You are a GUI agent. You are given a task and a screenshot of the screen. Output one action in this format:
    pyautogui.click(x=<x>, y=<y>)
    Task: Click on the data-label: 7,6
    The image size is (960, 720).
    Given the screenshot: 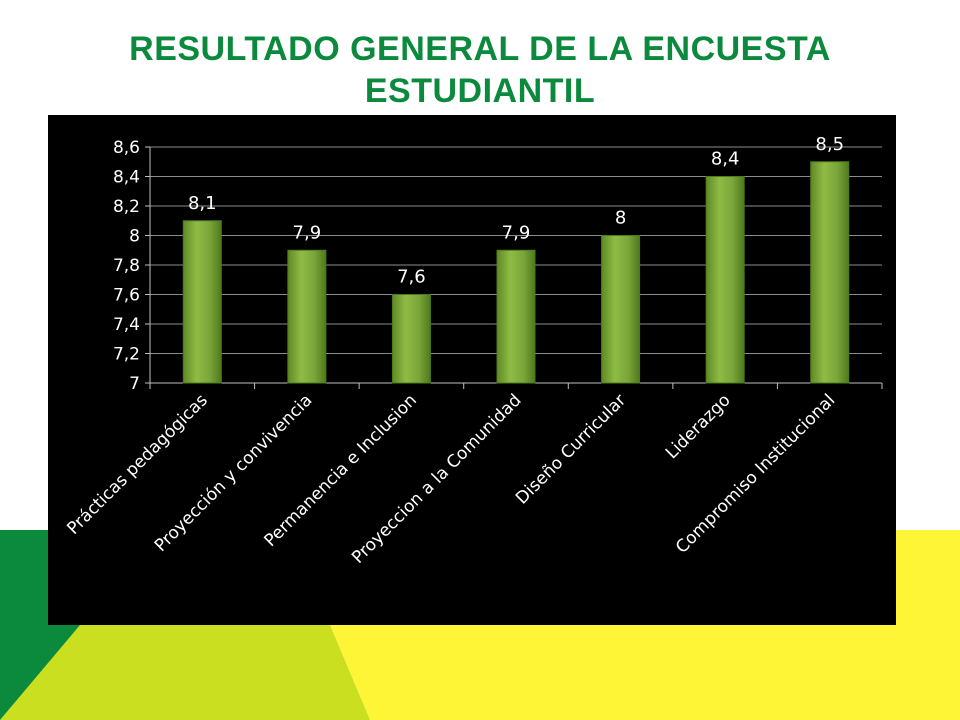 What is the action you would take?
    pyautogui.click(x=411, y=277)
    